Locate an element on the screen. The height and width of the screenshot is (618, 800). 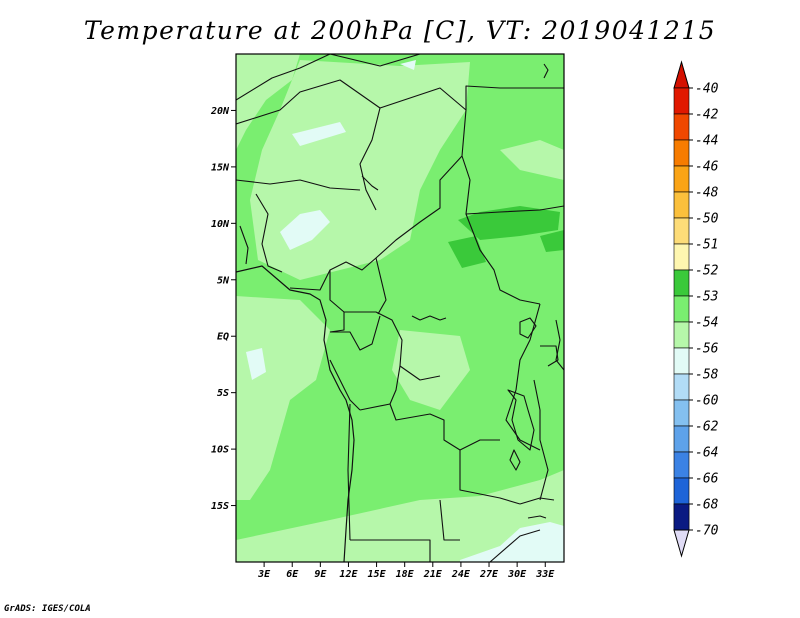
lat-tick-label: 5S is located at coordinates (223, 393).